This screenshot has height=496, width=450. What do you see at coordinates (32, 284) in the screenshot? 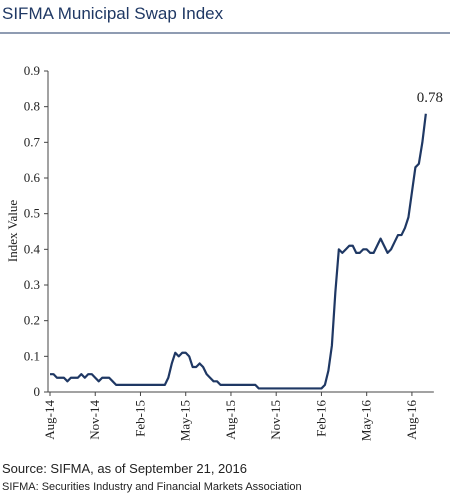
I see `y-tick-label: 0.3` at bounding box center [32, 284].